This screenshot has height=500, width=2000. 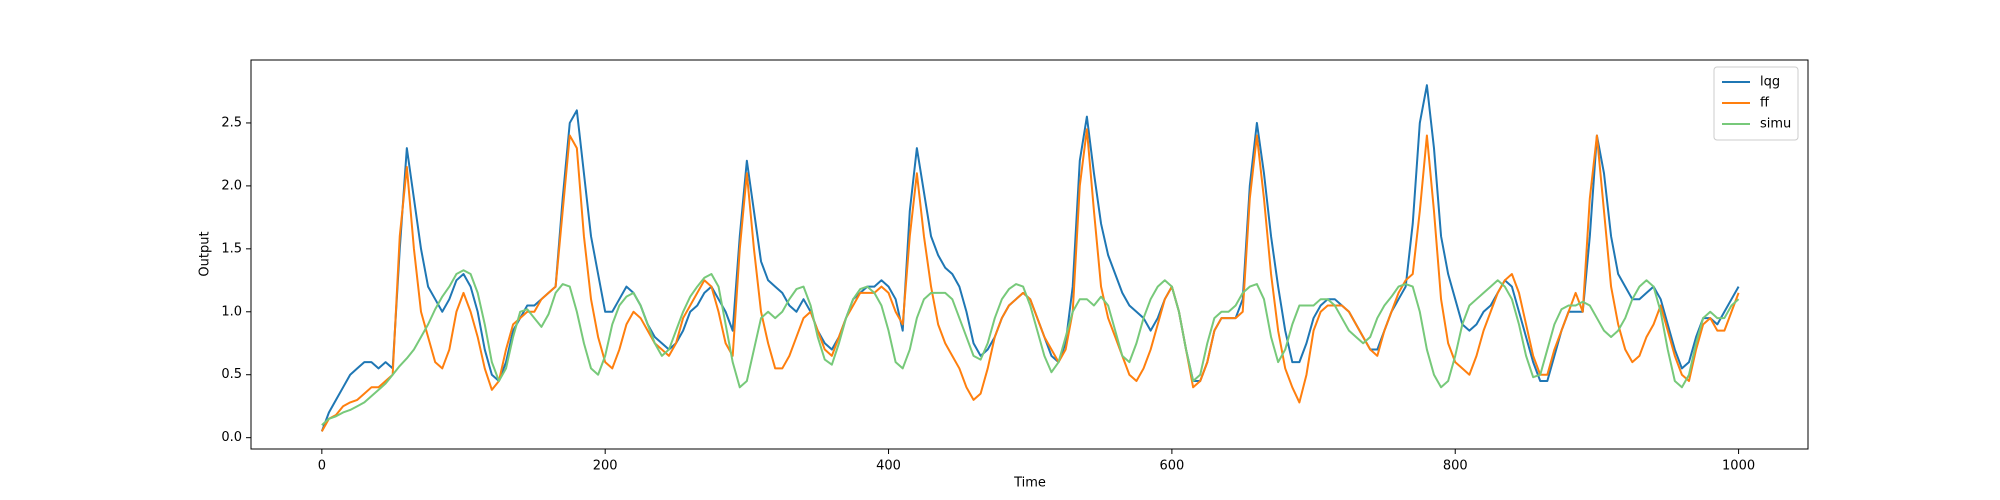 What do you see at coordinates (322, 466) in the screenshot?
I see `x-tick-label: 0` at bounding box center [322, 466].